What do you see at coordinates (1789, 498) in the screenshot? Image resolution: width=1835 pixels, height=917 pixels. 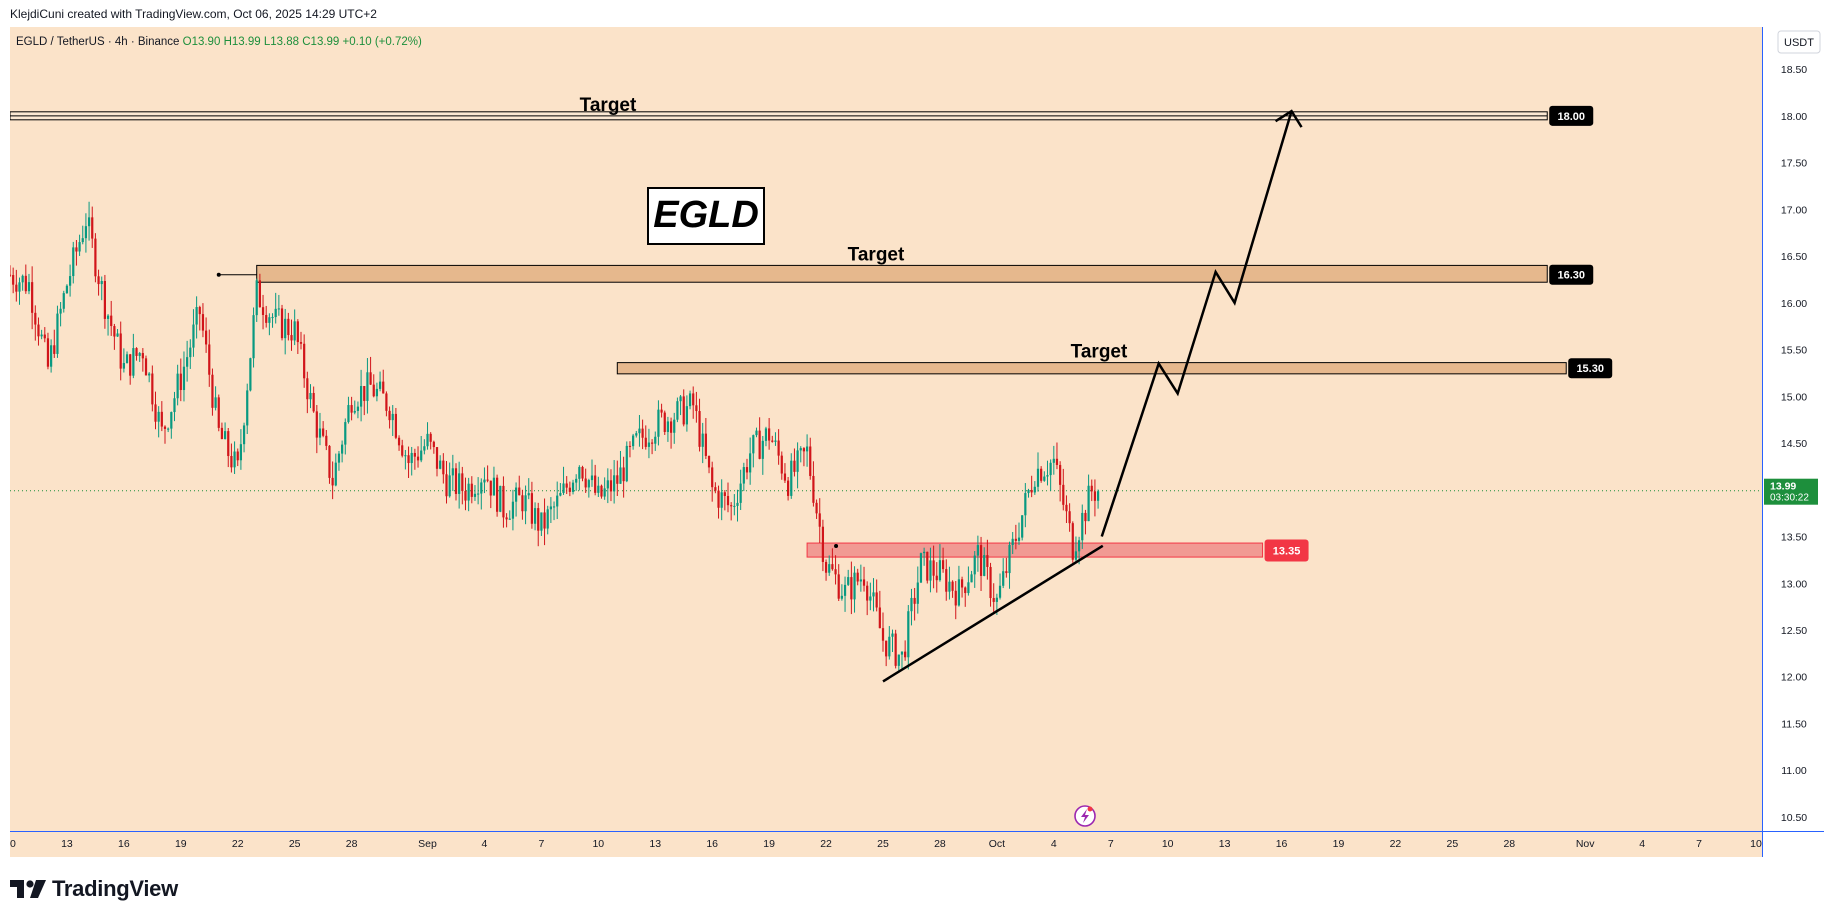 I see `current-price-countdown: 03:30:22` at bounding box center [1789, 498].